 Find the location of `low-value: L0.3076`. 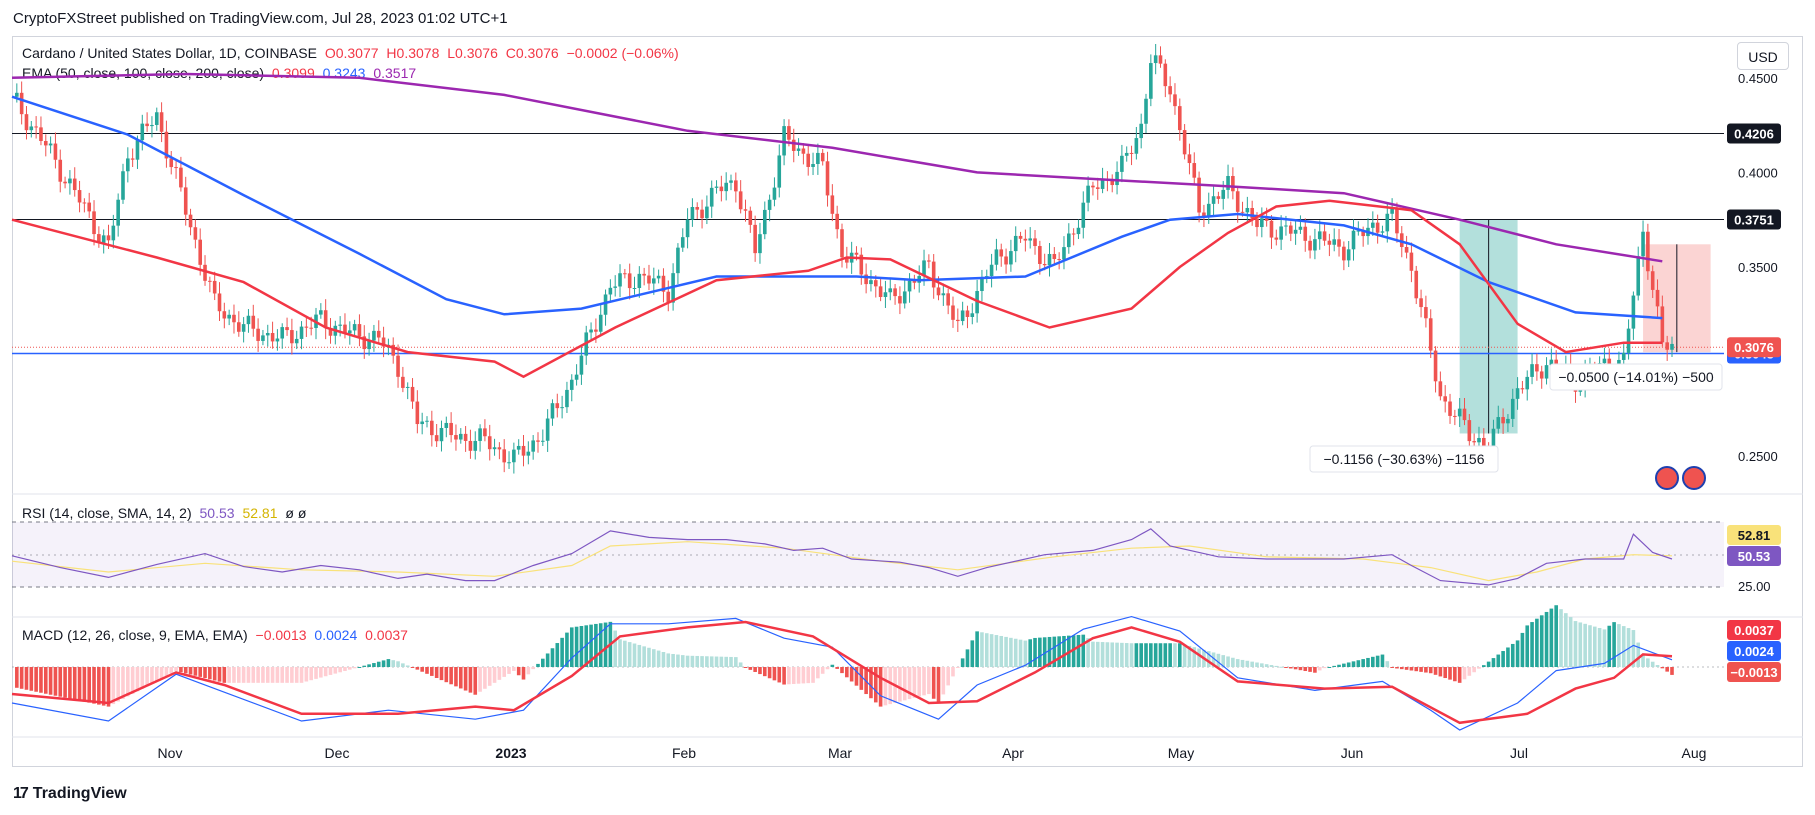

low-value: L0.3076 is located at coordinates (472, 53).